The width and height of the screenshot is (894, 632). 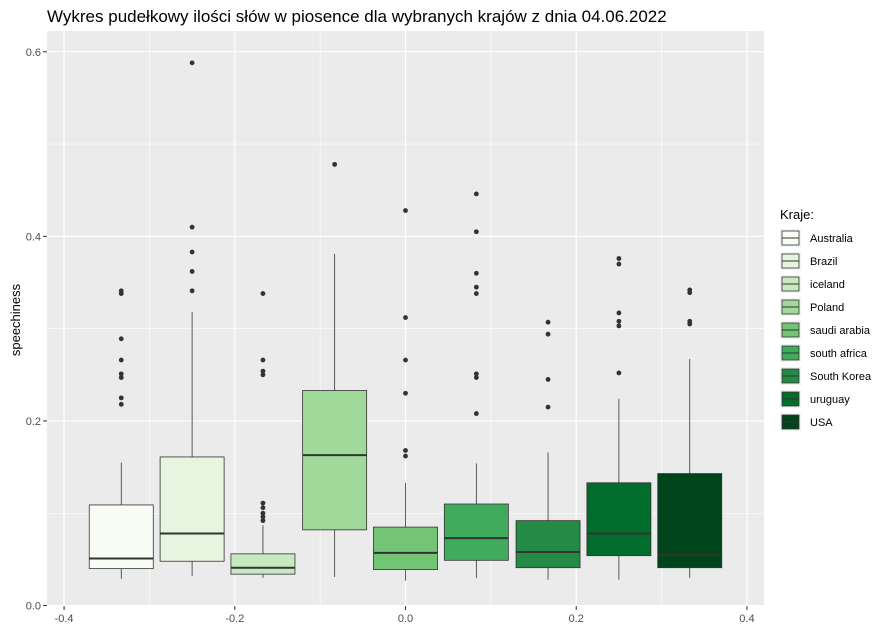 What do you see at coordinates (33, 53) in the screenshot?
I see `y-tick-label: 0.6` at bounding box center [33, 53].